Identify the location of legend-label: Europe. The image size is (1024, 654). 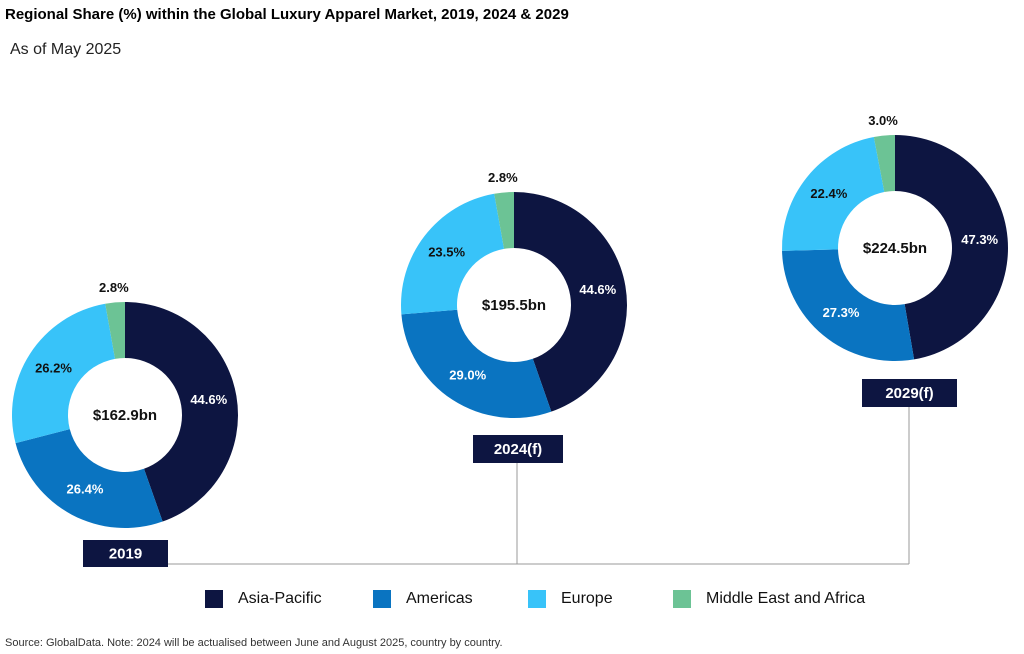
(587, 598).